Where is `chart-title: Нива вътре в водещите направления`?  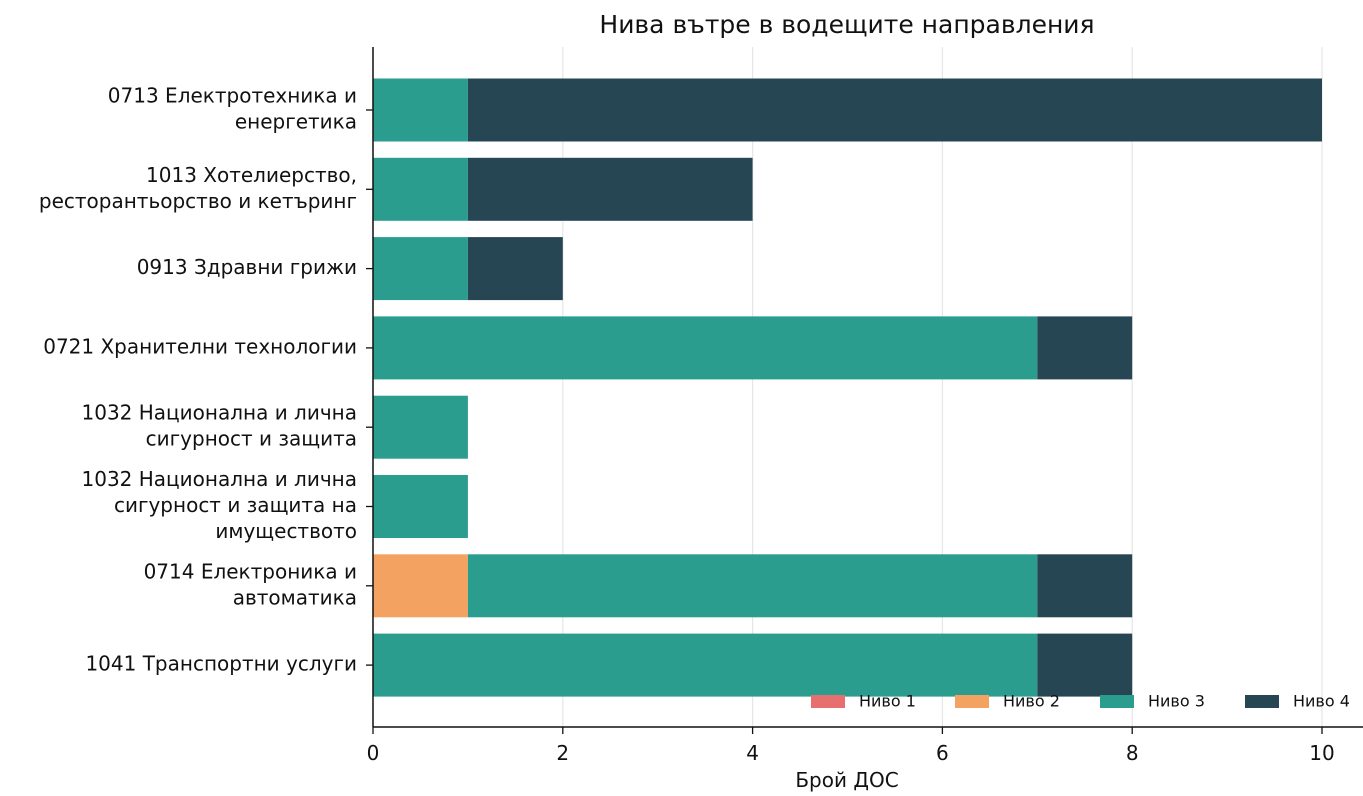
chart-title: Нива вътре в водещите направления is located at coordinates (847, 24).